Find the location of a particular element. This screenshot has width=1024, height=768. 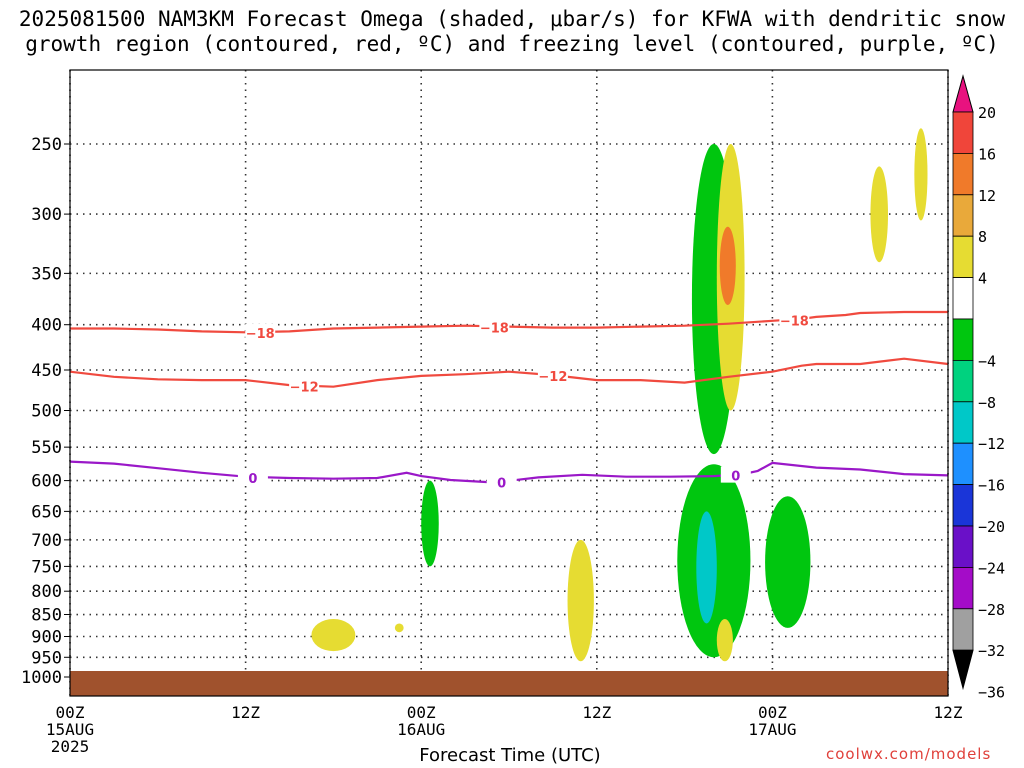

x-tick-date: 16AUG is located at coordinates (421, 729).